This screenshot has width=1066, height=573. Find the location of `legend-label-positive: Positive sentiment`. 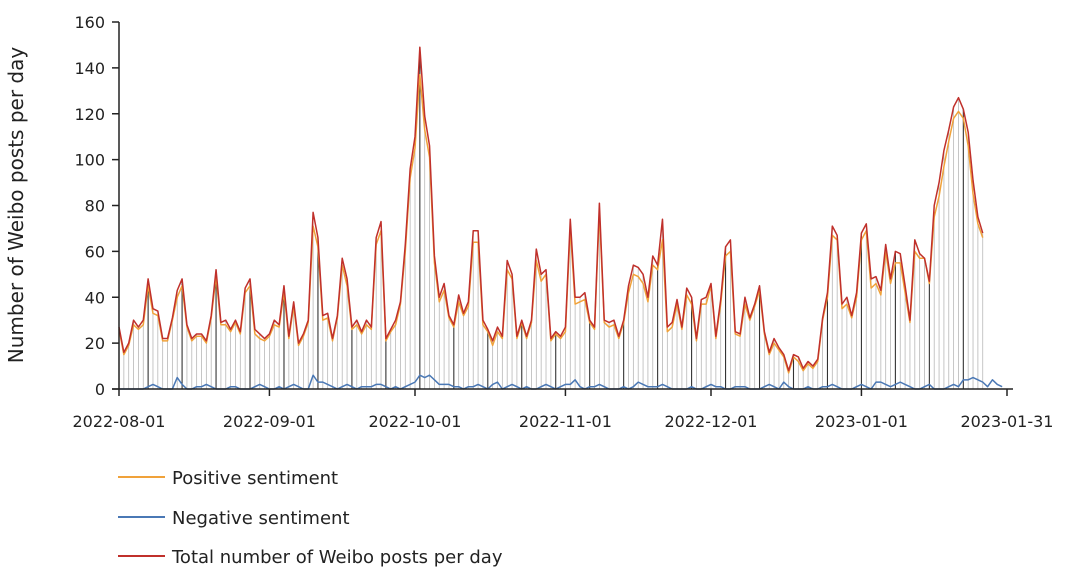

legend-label-positive: Positive sentiment is located at coordinates (255, 478).